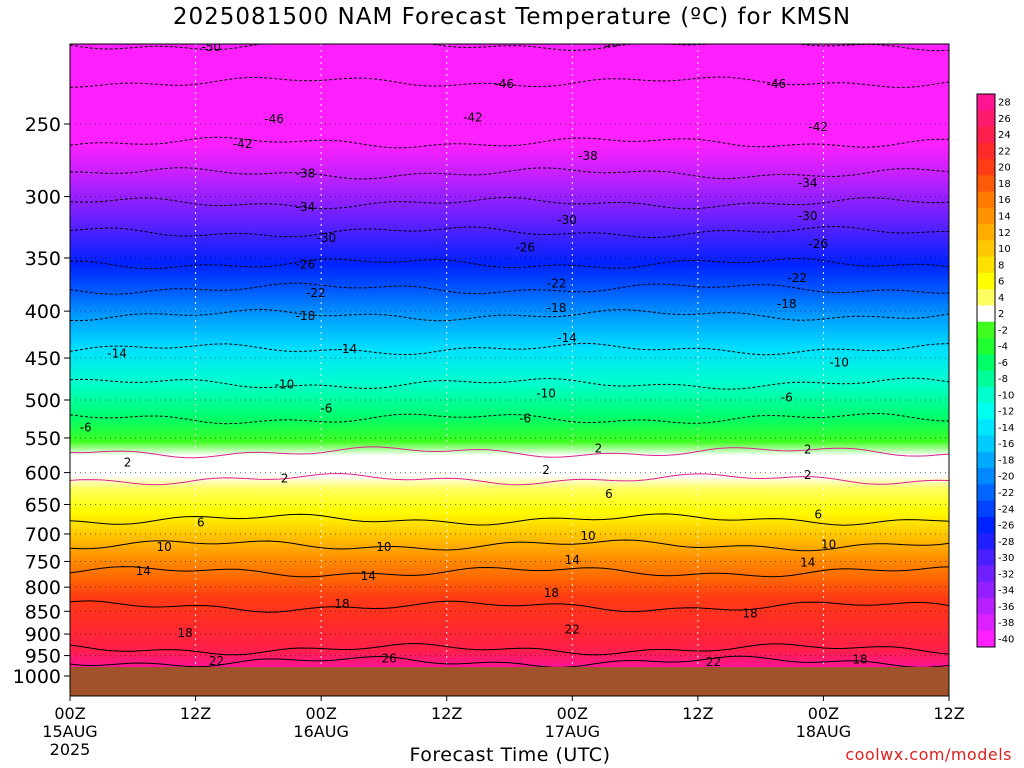 Image resolution: width=1024 pixels, height=768 pixels. What do you see at coordinates (1001, 314) in the screenshot?
I see `colorbar-label: 2` at bounding box center [1001, 314].